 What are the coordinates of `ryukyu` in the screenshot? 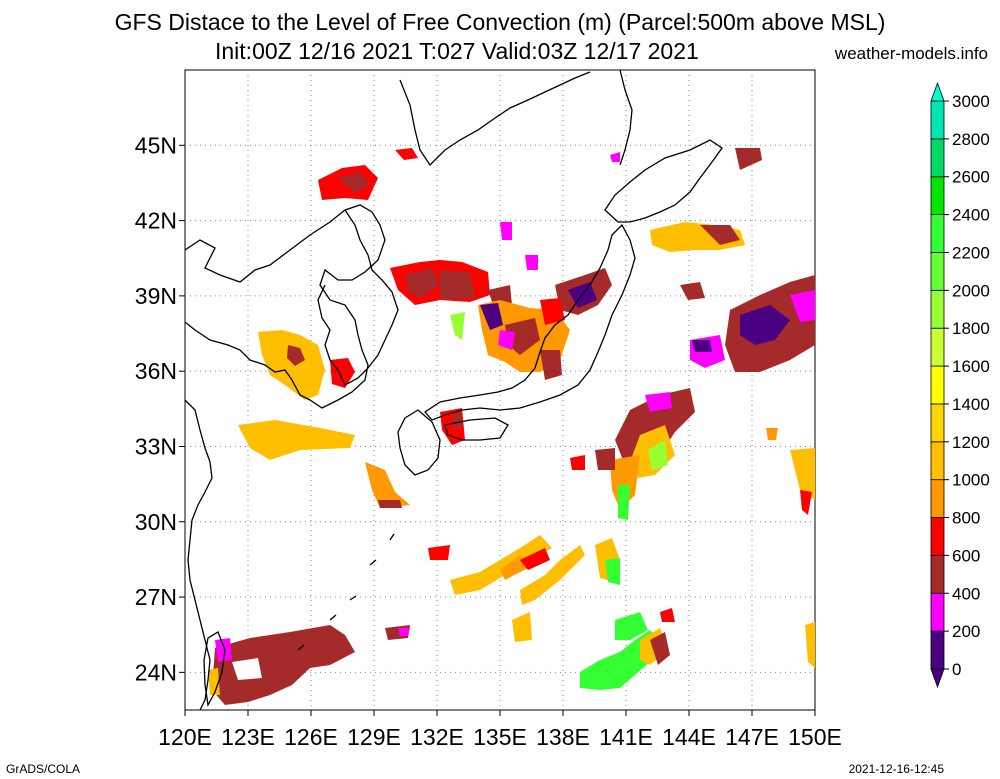 It's located at (346, 592).